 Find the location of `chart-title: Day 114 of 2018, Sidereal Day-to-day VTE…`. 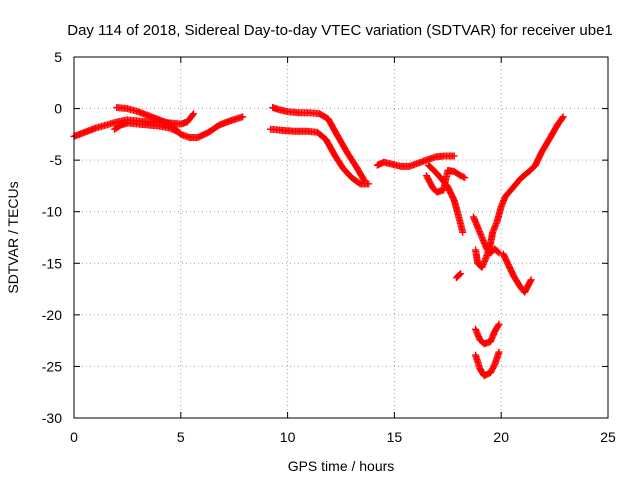

chart-title: Day 114 of 2018, Sidereal Day-to-day VTE… is located at coordinates (340, 30).